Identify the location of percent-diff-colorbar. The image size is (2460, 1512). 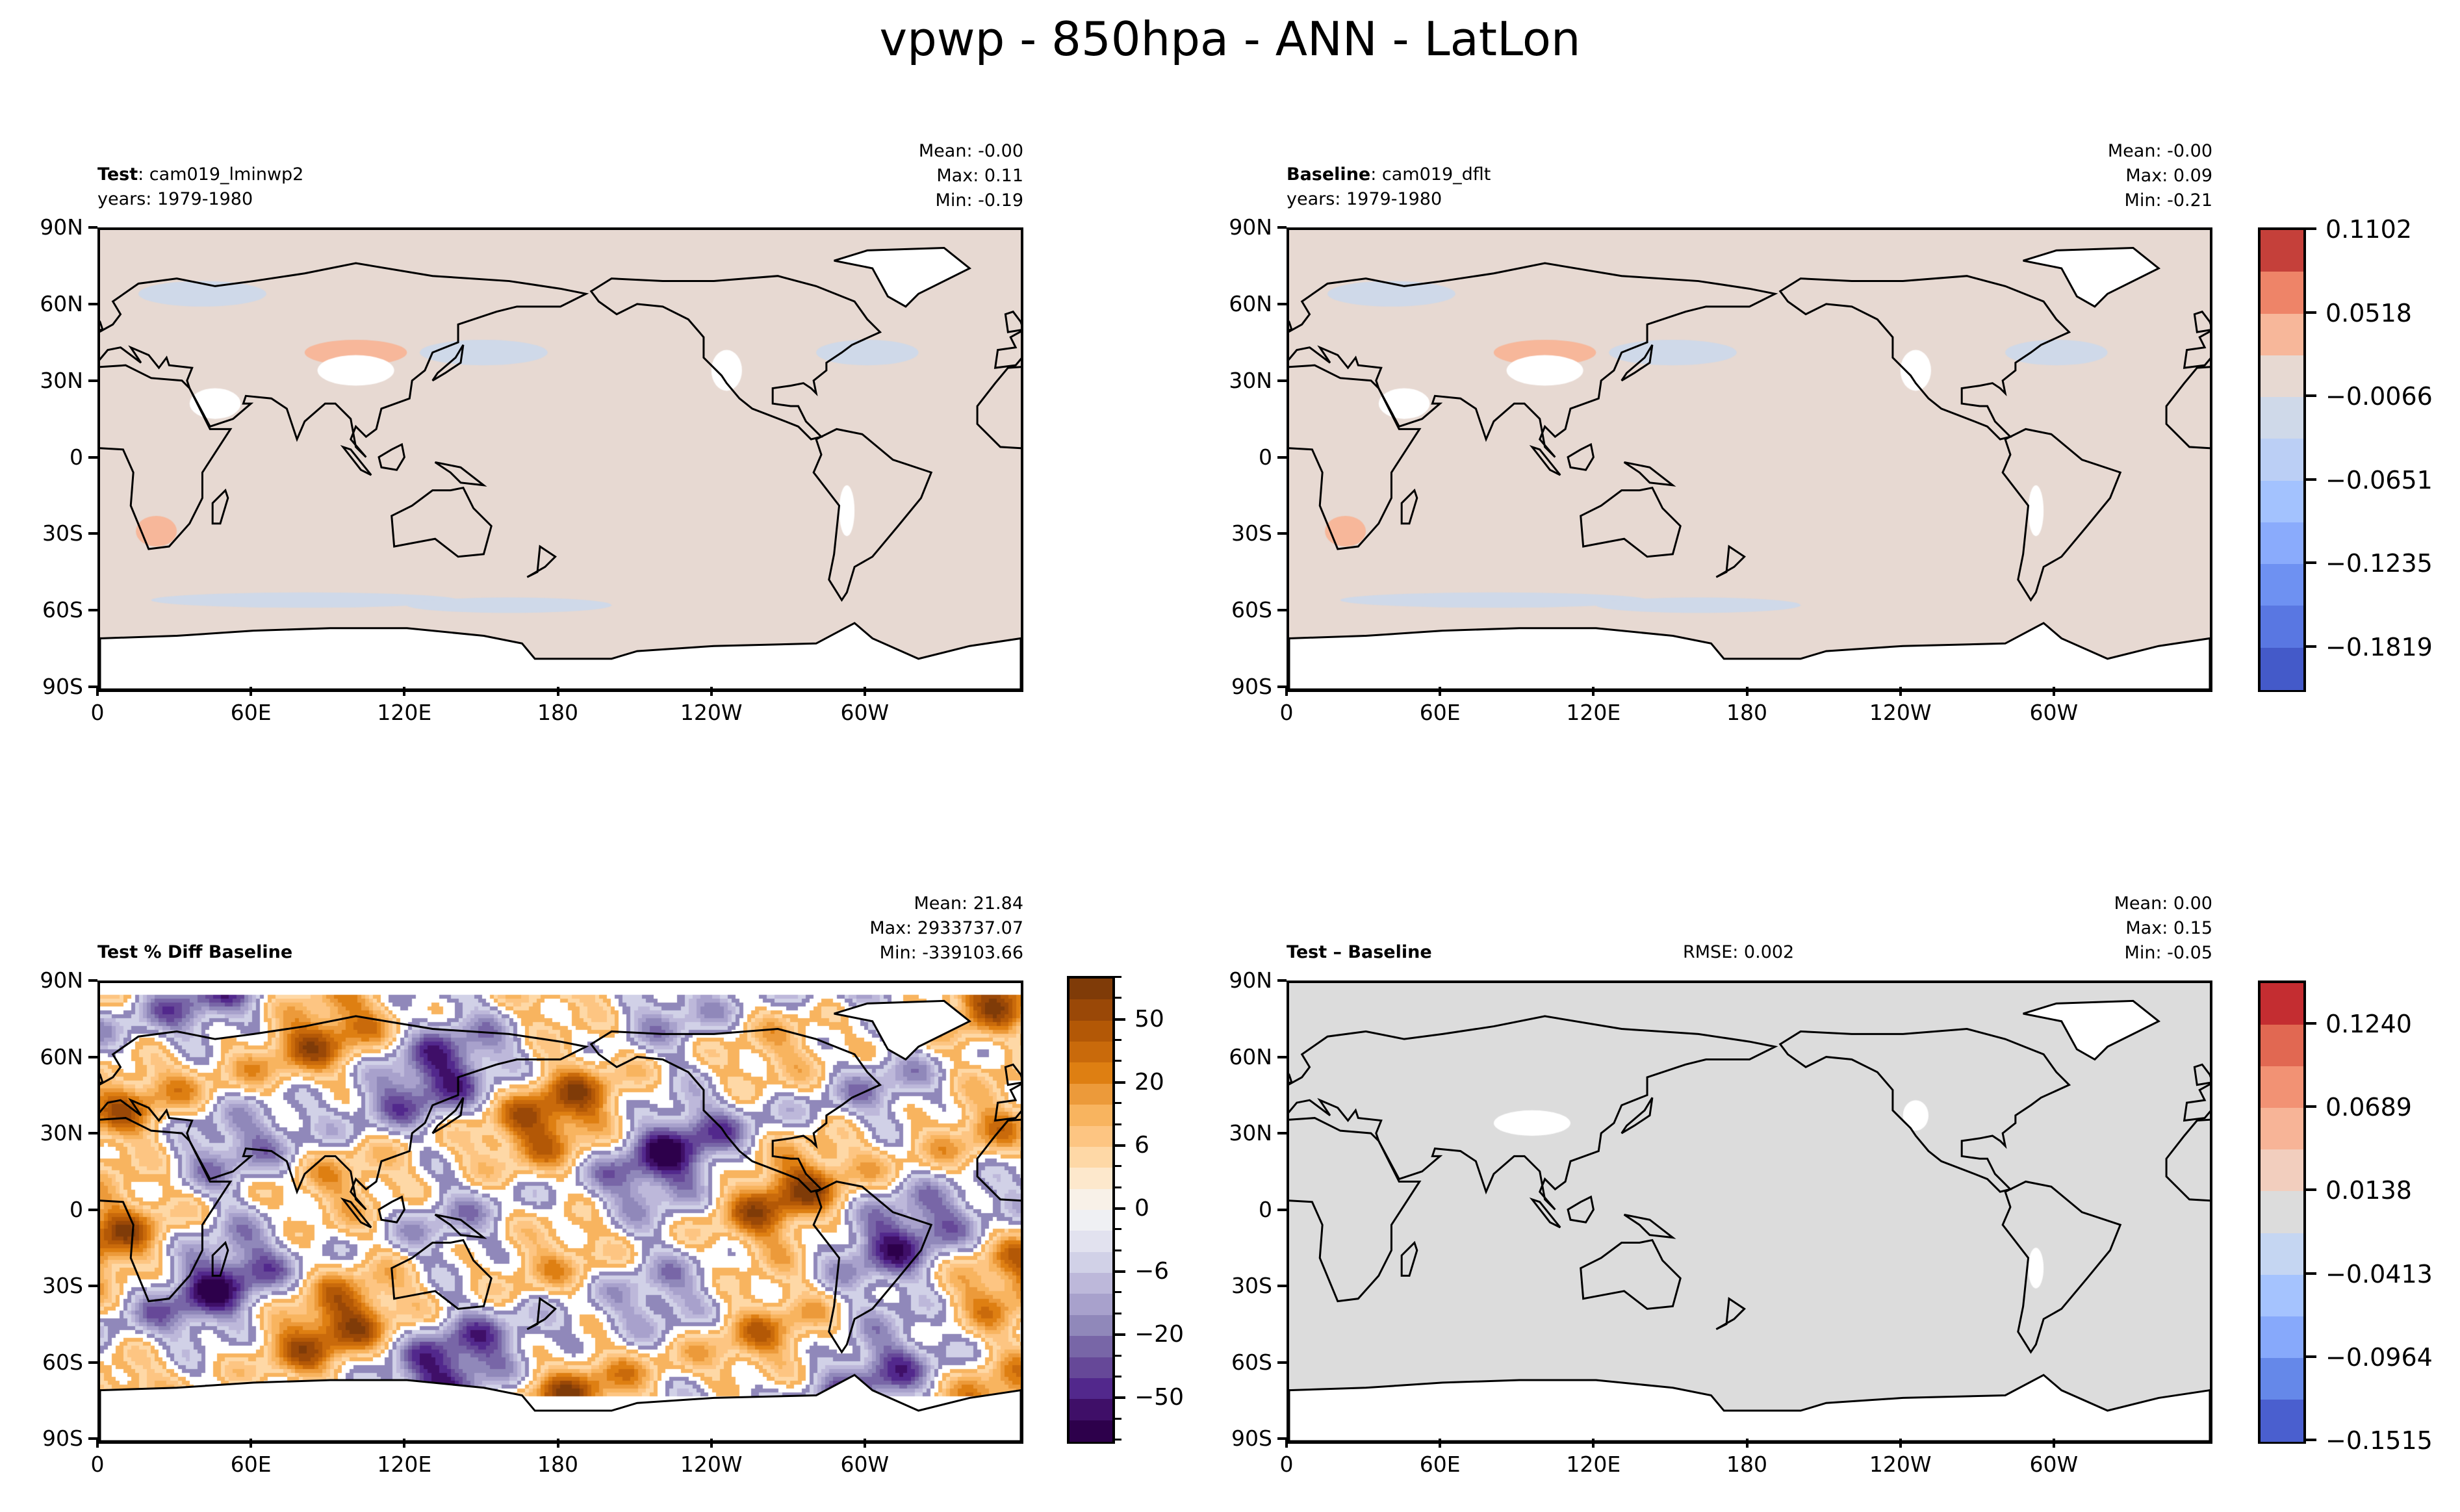
(1091, 1210).